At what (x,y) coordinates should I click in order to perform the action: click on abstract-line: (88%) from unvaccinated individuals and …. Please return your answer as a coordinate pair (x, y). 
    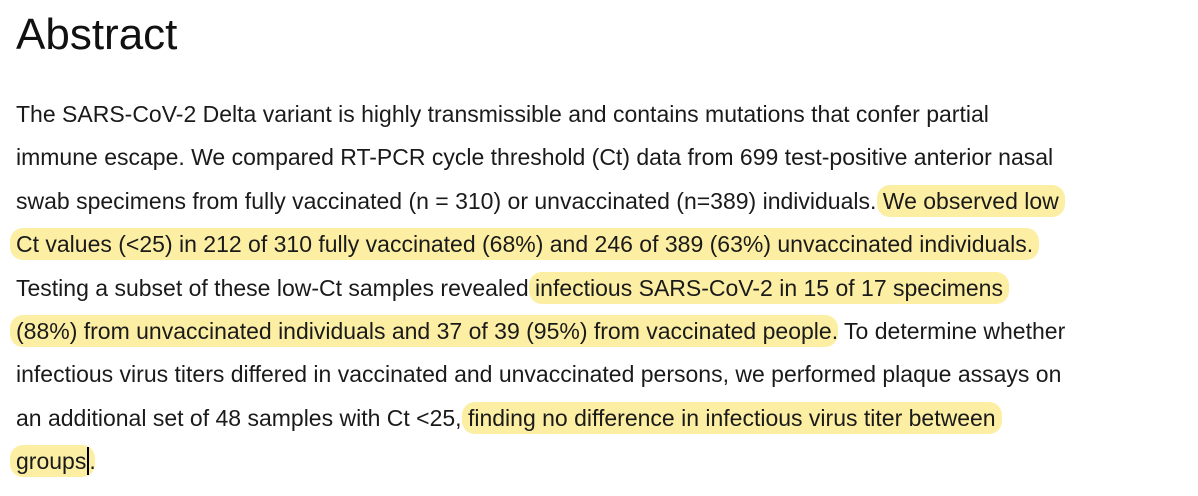
    Looking at the image, I should click on (598, 331).